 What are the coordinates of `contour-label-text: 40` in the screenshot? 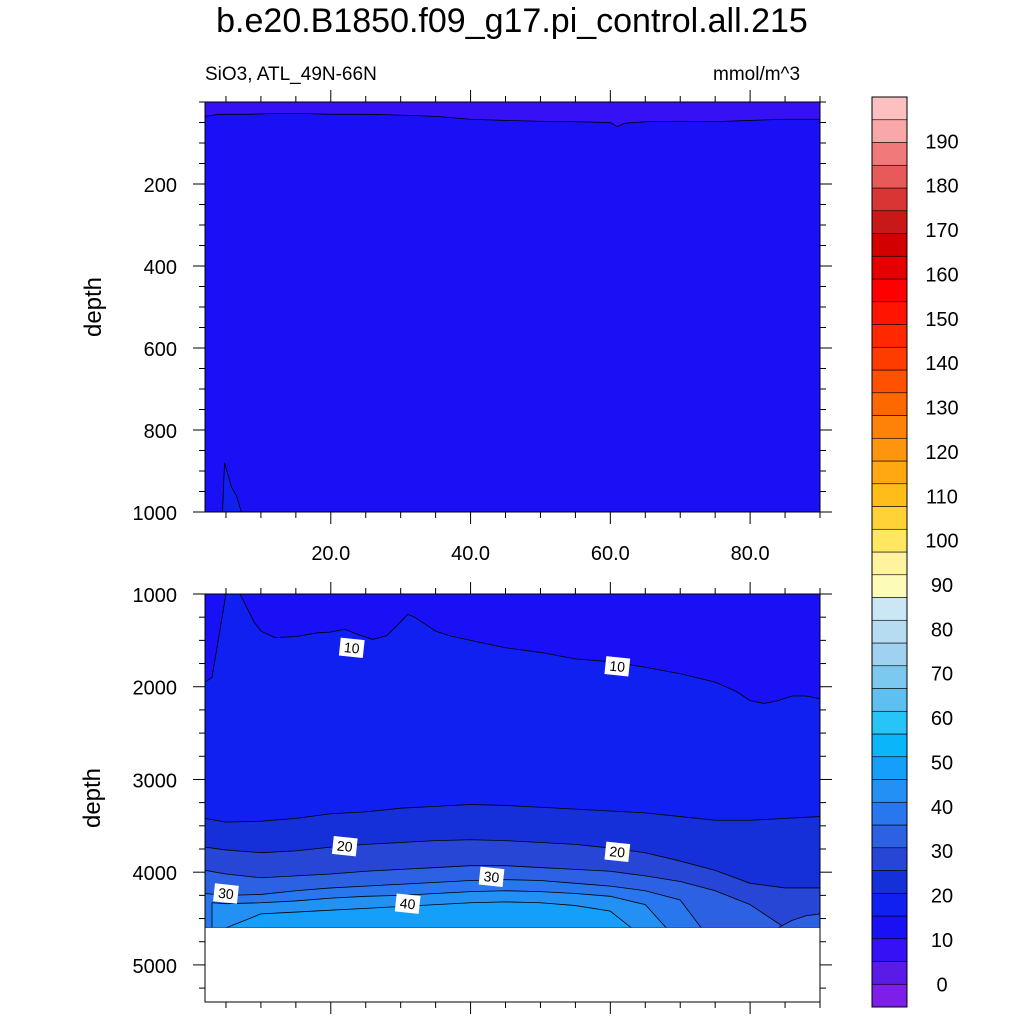 It's located at (407, 904).